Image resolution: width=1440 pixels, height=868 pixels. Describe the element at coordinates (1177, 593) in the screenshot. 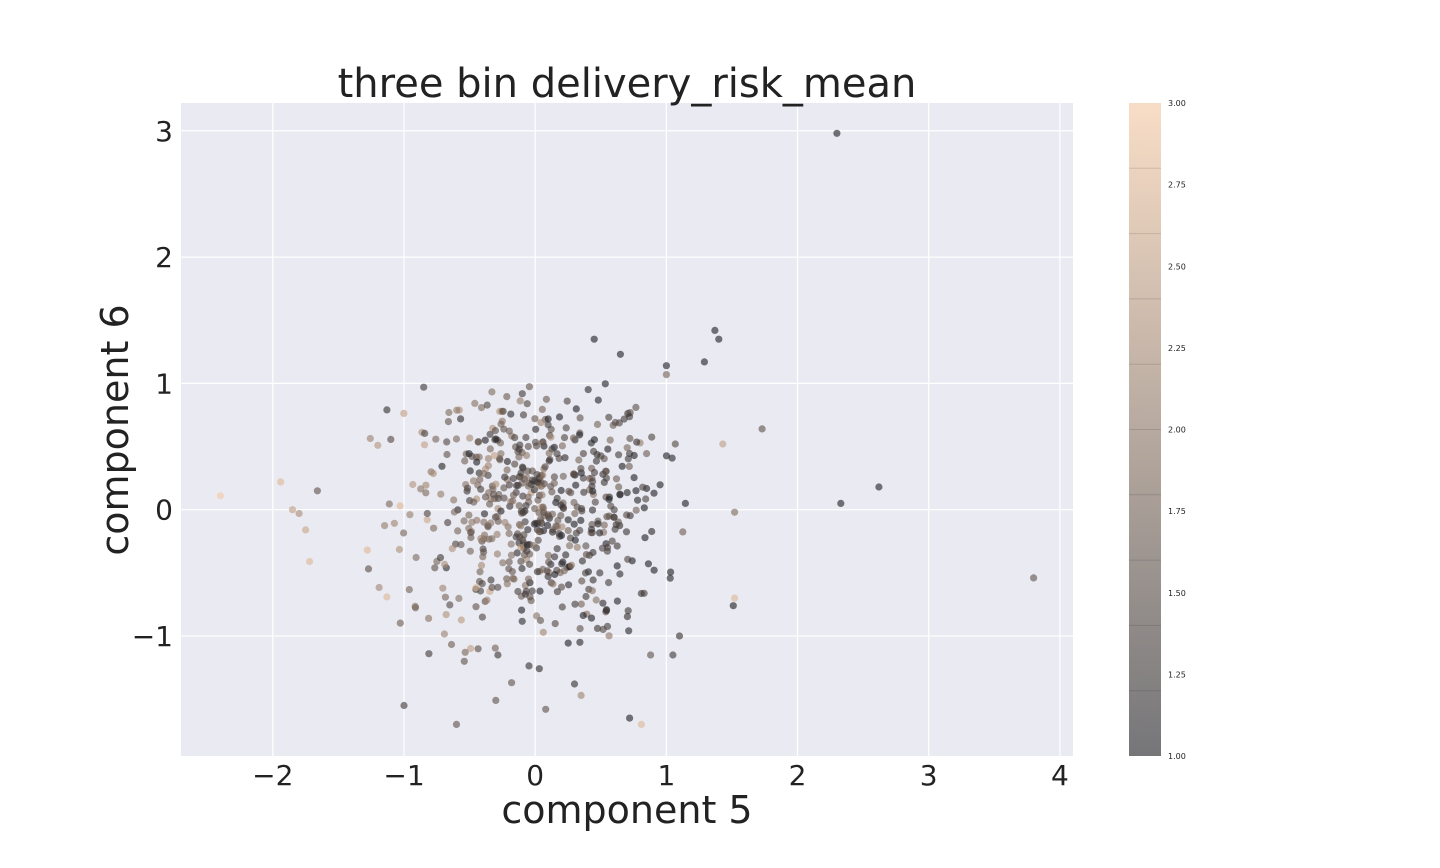

I see `colorbar-tick-label: 1.50` at that location.